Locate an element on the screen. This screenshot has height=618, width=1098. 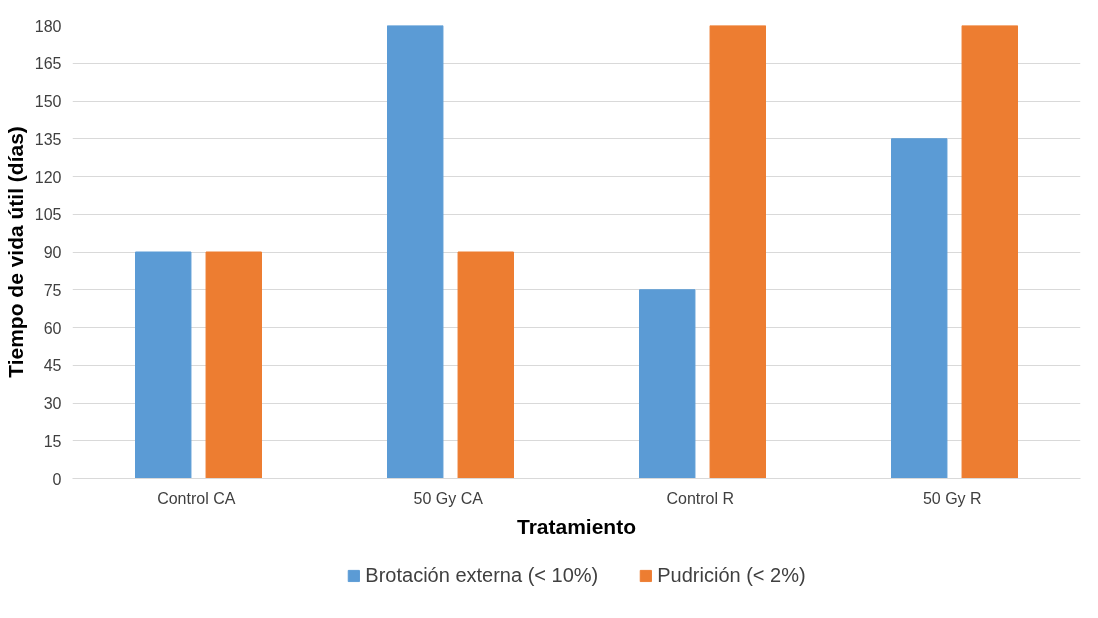
y-axis-title: Tiempo de vida útil (días) is located at coordinates (15, 252).